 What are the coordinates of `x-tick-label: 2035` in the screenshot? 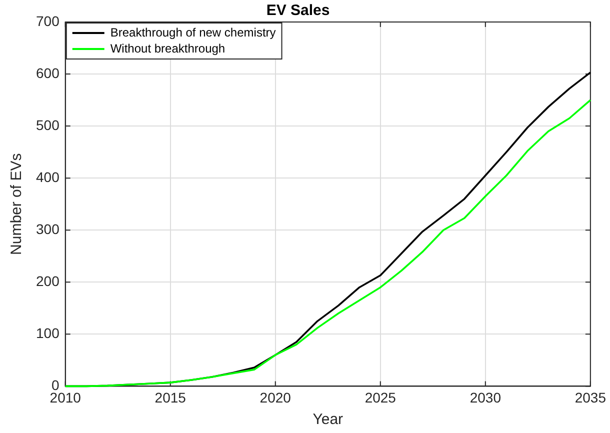 It's located at (590, 397).